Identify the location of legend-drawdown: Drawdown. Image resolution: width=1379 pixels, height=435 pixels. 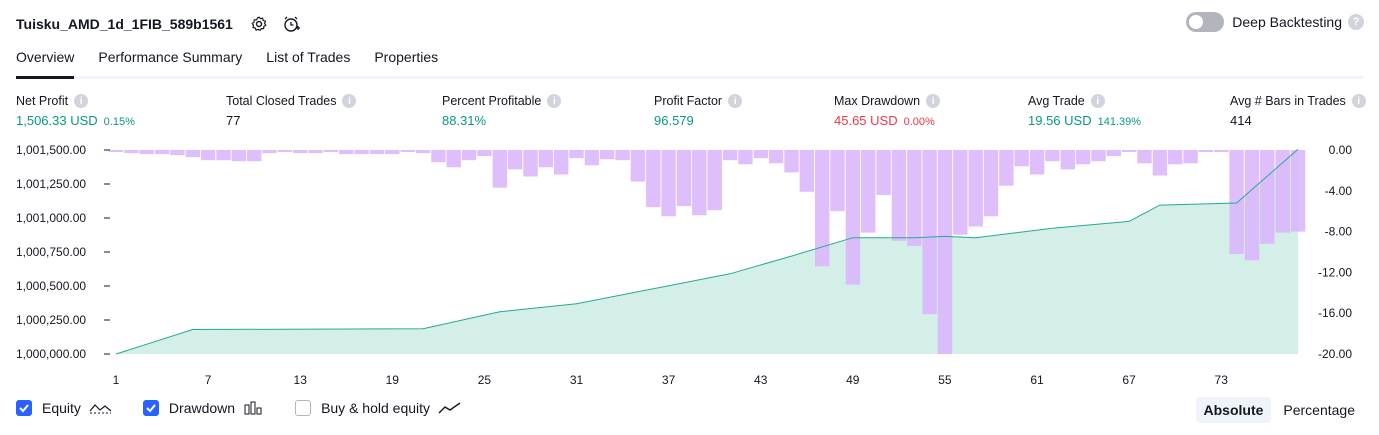
(203, 408).